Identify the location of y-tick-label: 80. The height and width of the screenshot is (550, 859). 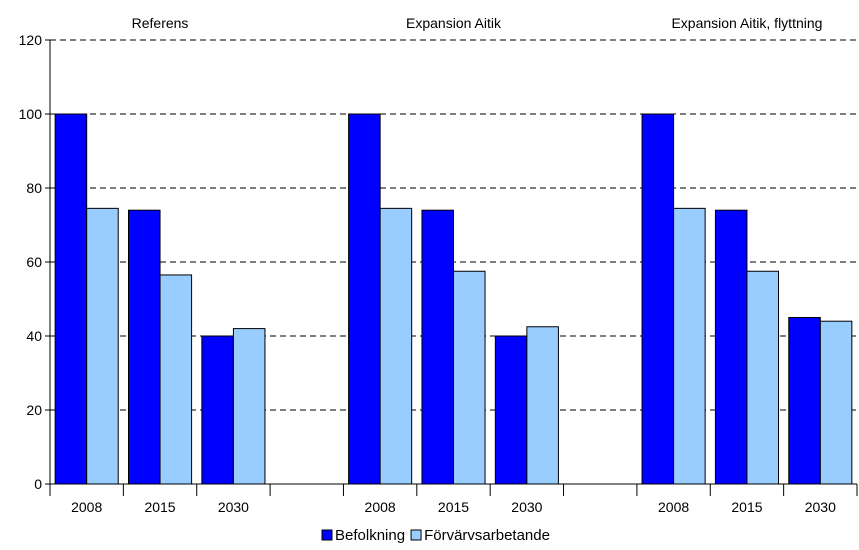
(34, 188).